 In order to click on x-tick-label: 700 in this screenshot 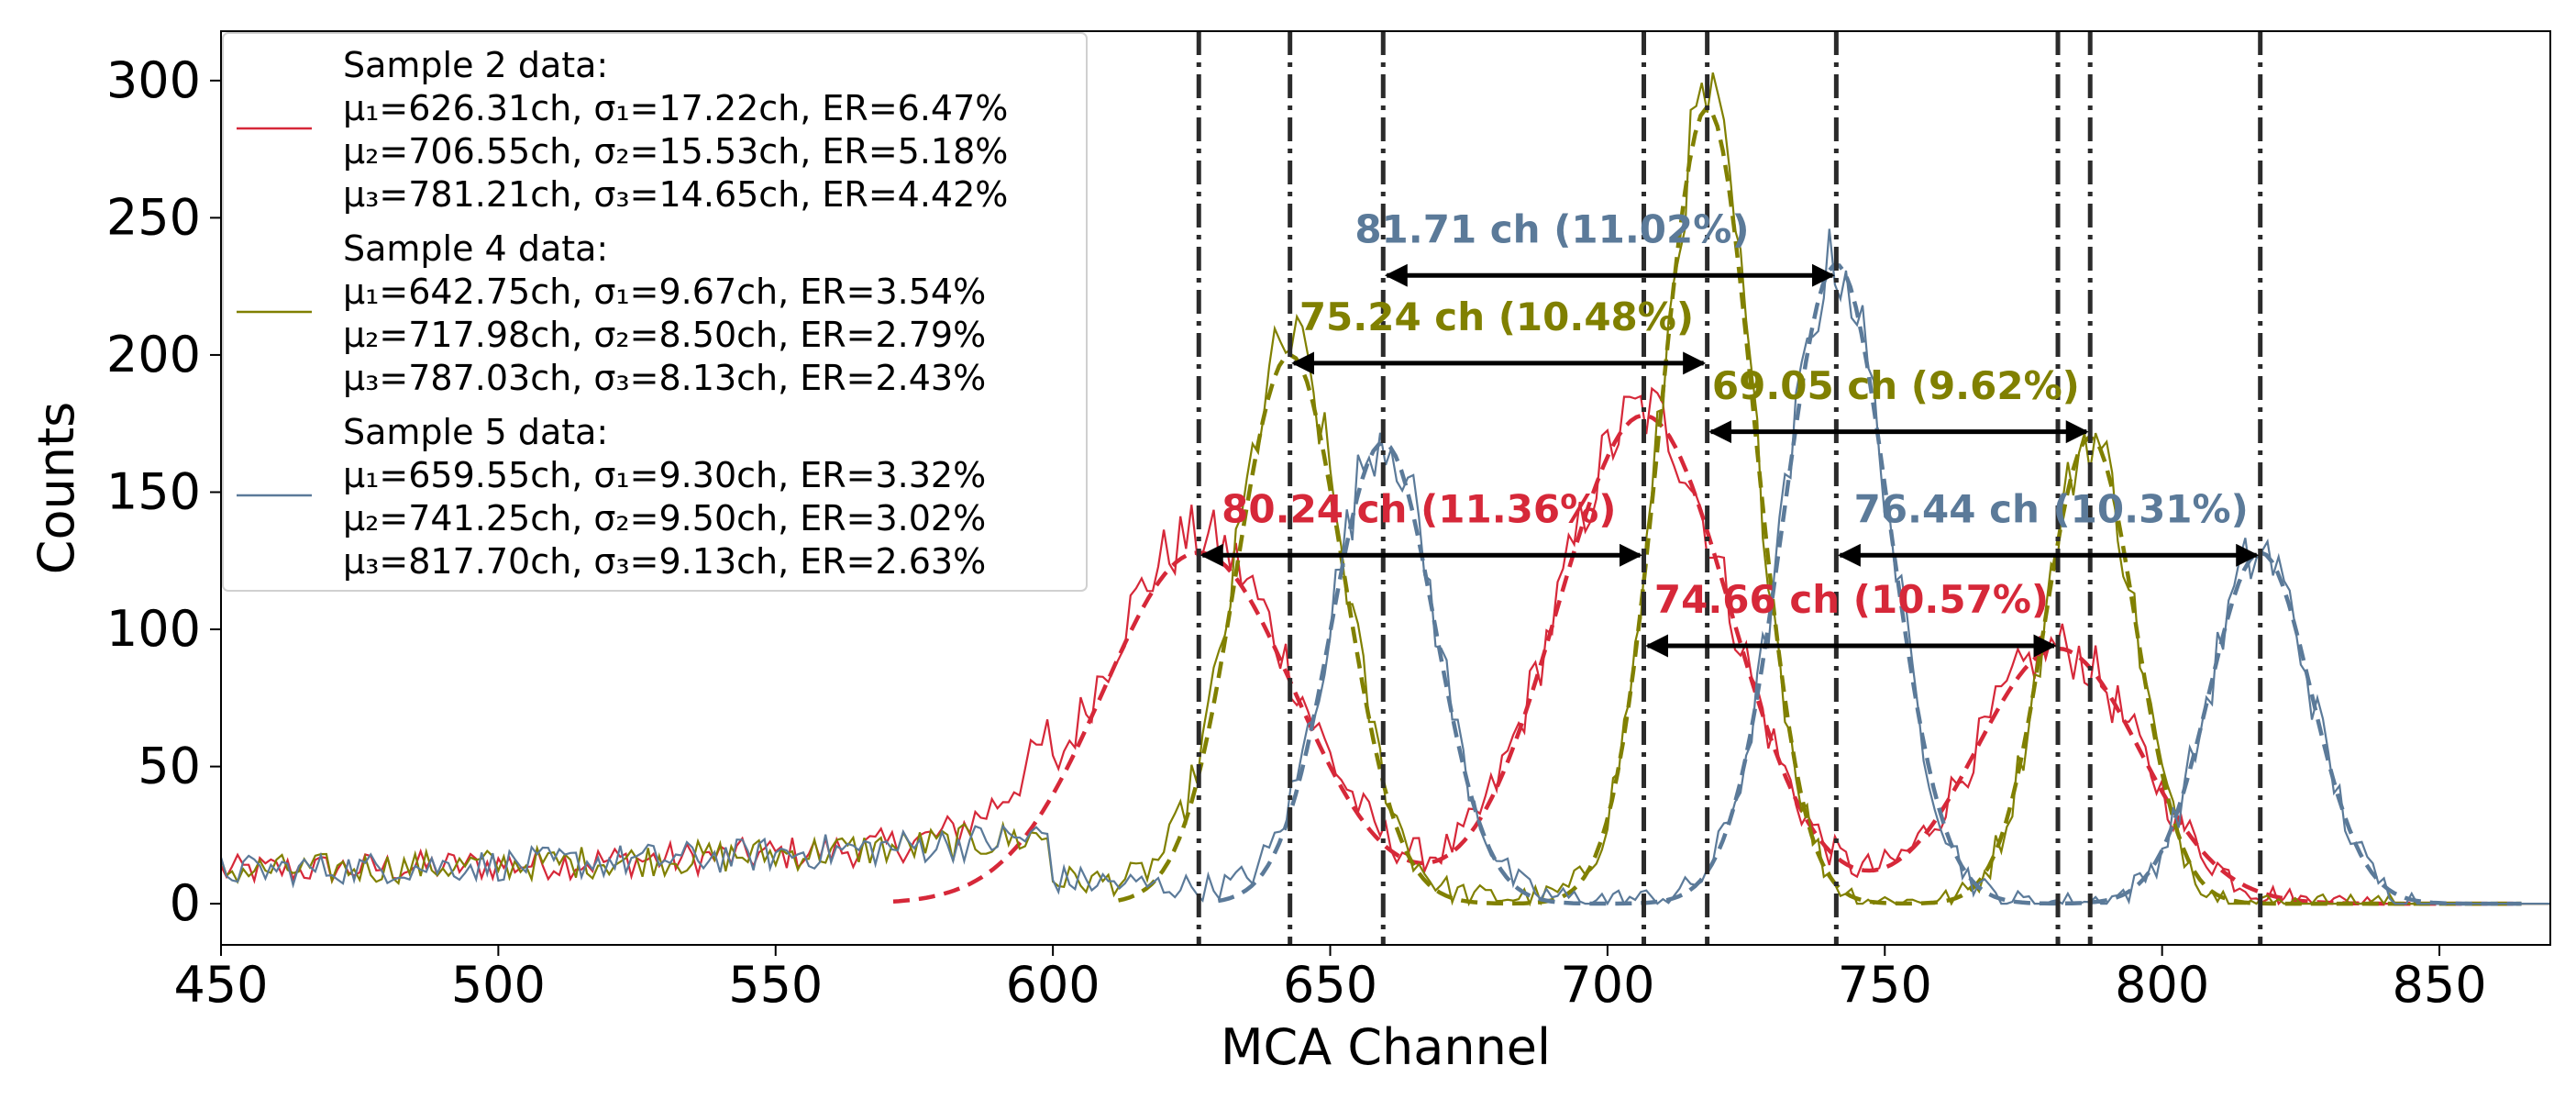, I will do `click(1607, 985)`.